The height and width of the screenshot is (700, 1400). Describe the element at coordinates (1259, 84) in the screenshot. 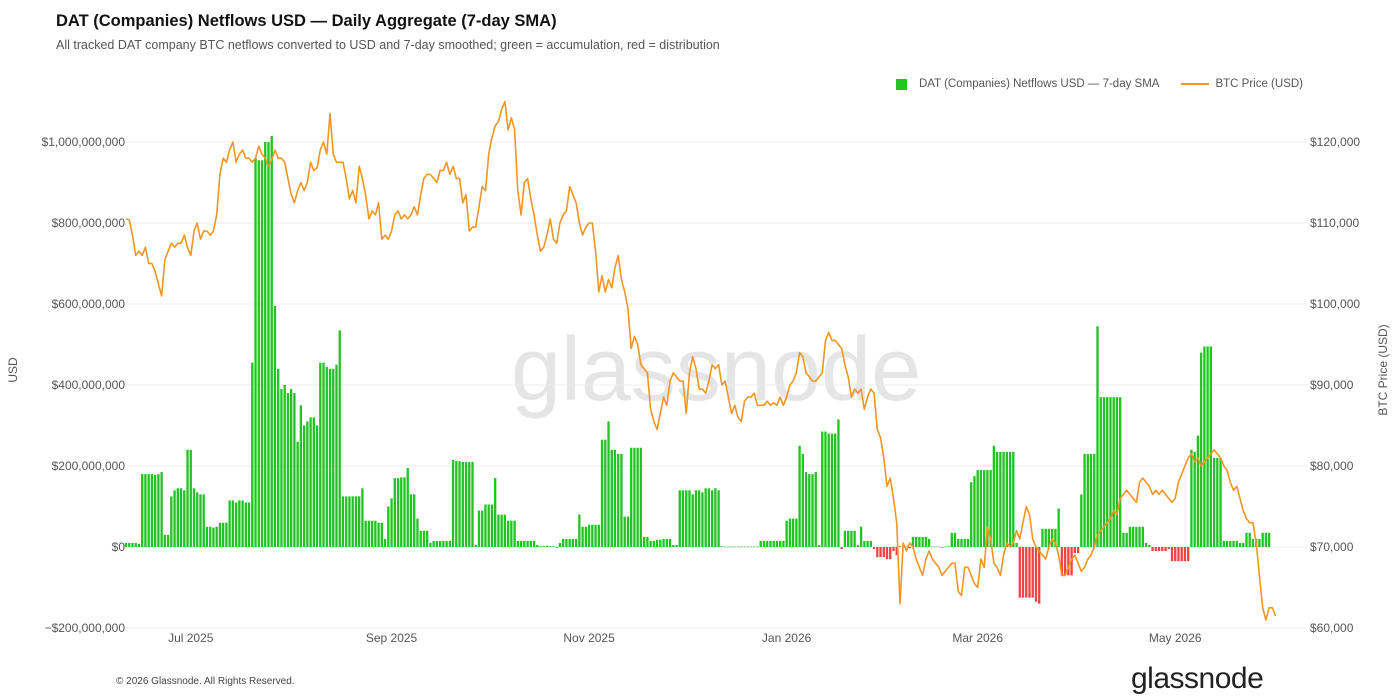

I see `legend-line-label: BTC Price (USD)` at that location.